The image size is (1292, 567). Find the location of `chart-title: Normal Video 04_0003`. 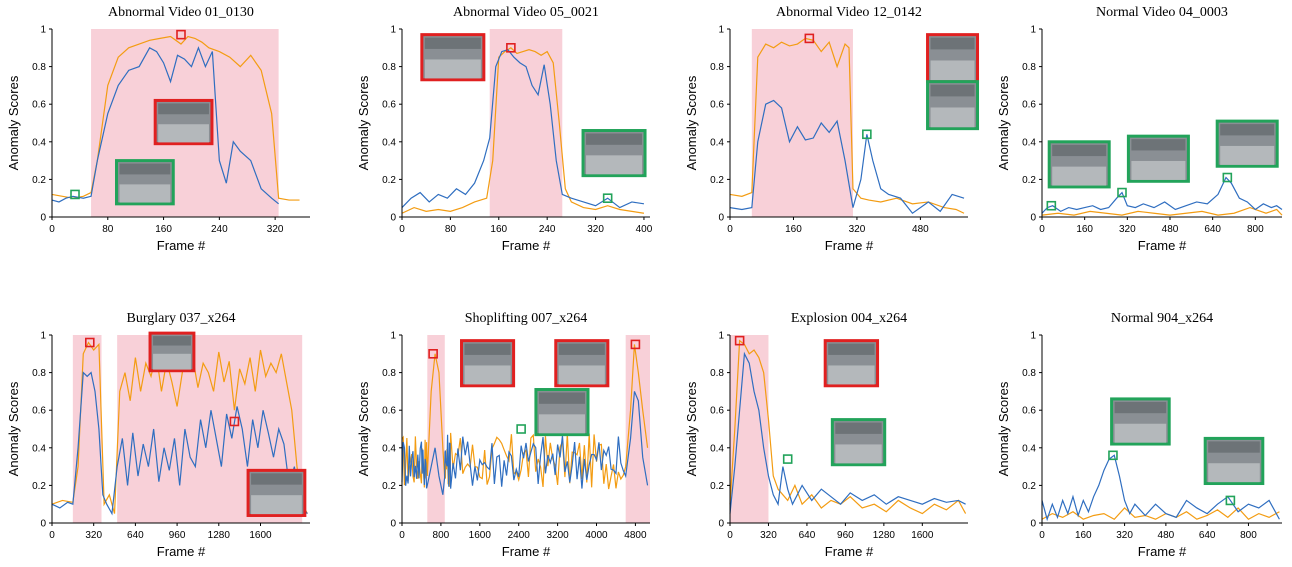

chart-title: Normal Video 04_0003 is located at coordinates (1162, 12).